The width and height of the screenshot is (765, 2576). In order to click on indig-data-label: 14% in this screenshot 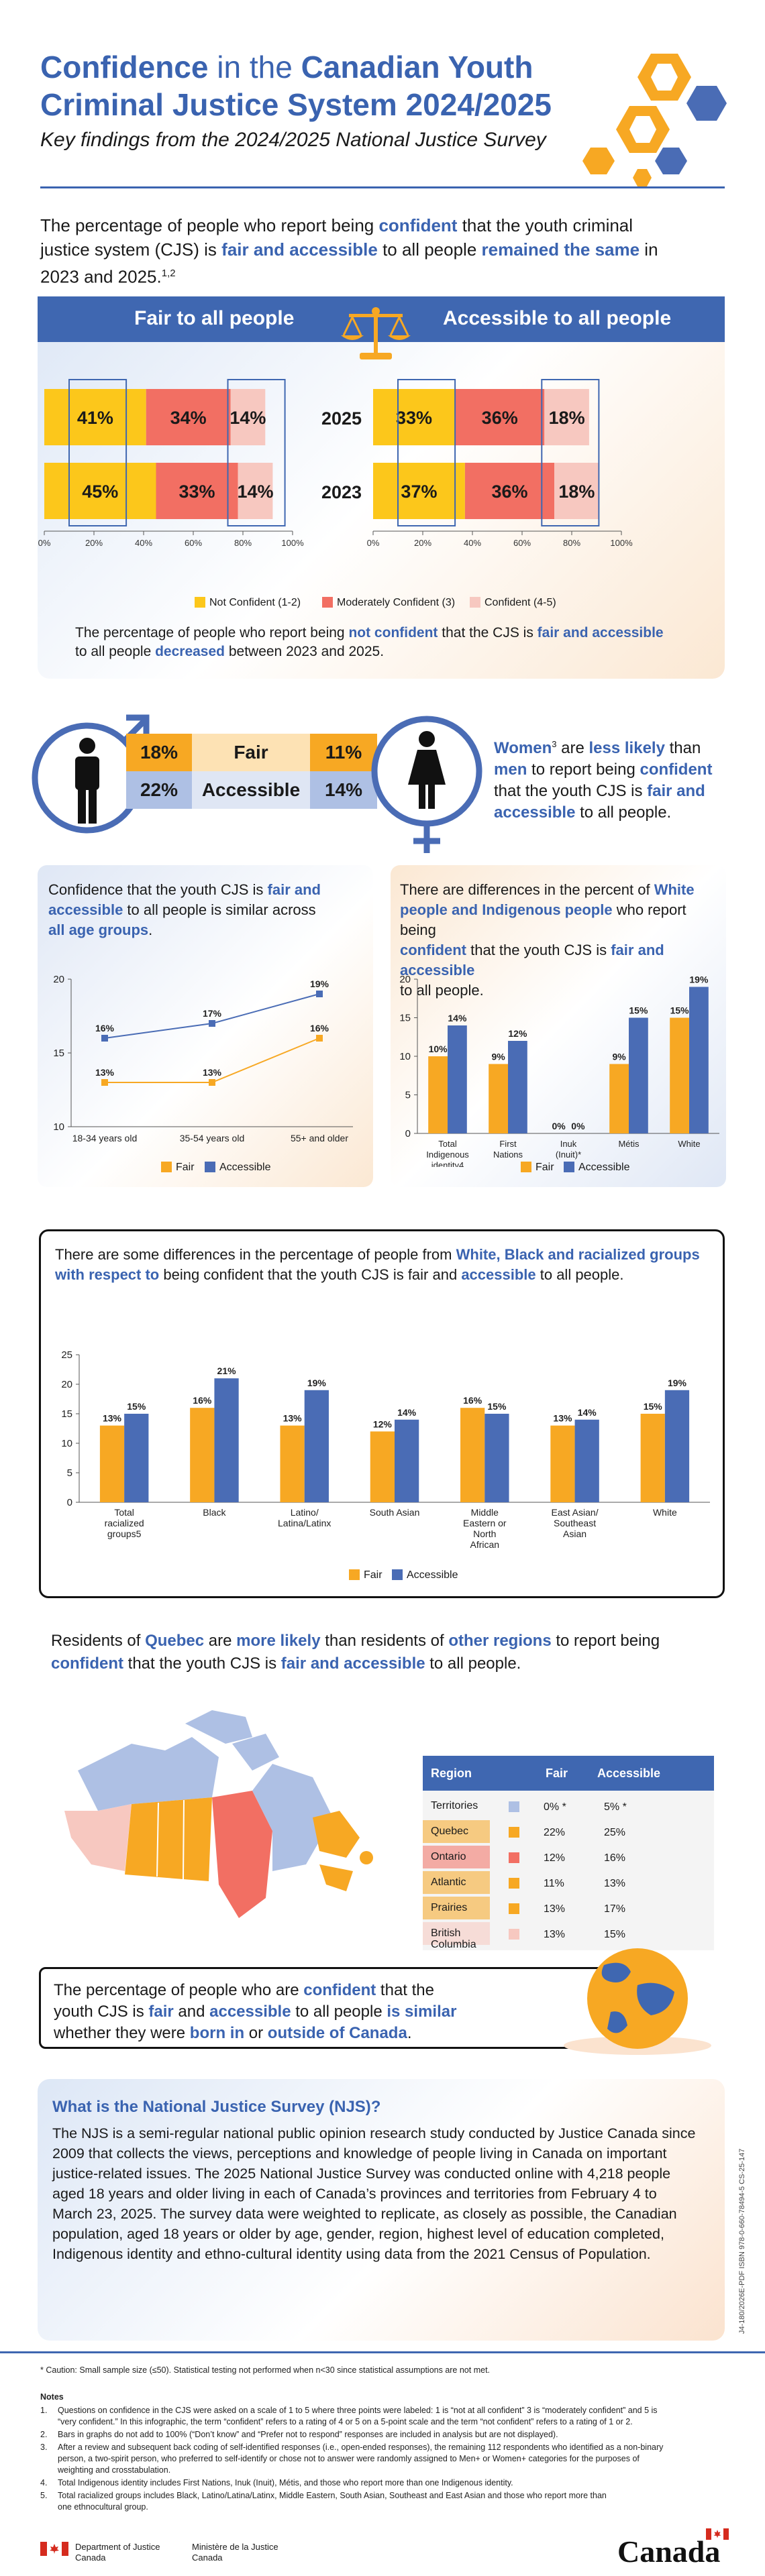, I will do `click(457, 1018)`.